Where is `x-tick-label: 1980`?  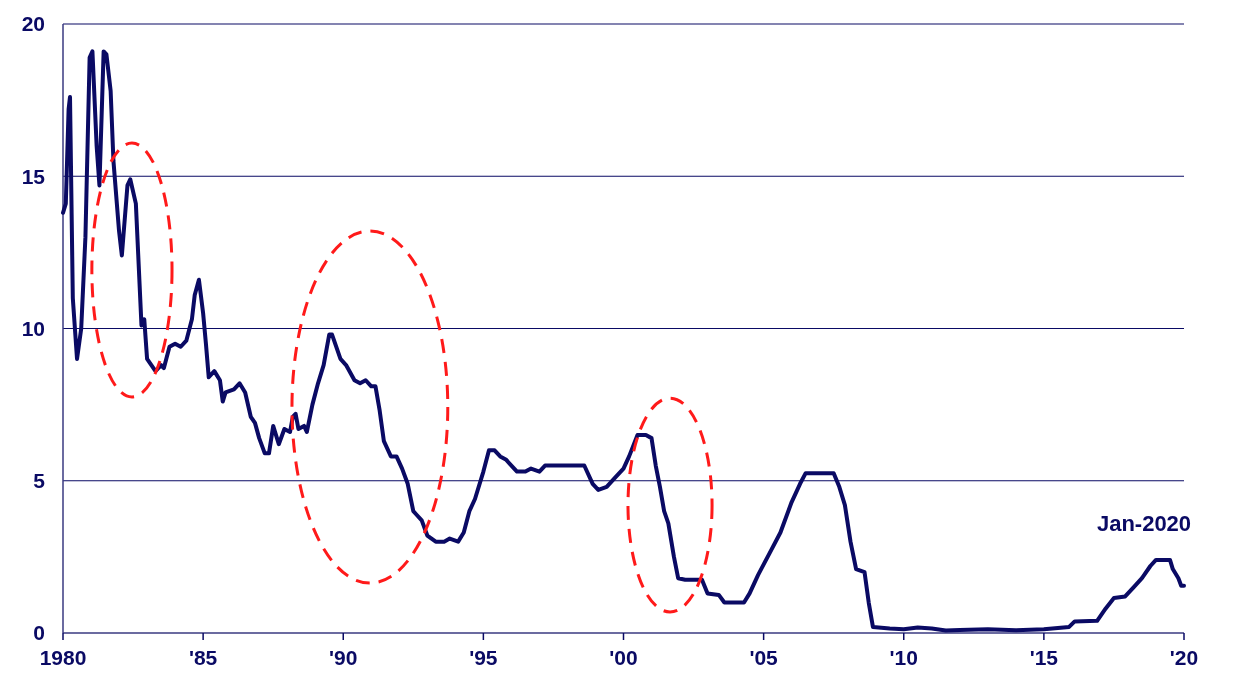 x-tick-label: 1980 is located at coordinates (63, 657).